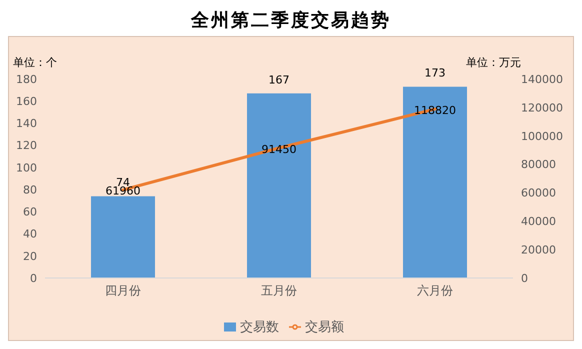 The height and width of the screenshot is (349, 582). Describe the element at coordinates (538, 165) in the screenshot. I see `y2-tick-label: 80000` at that location.